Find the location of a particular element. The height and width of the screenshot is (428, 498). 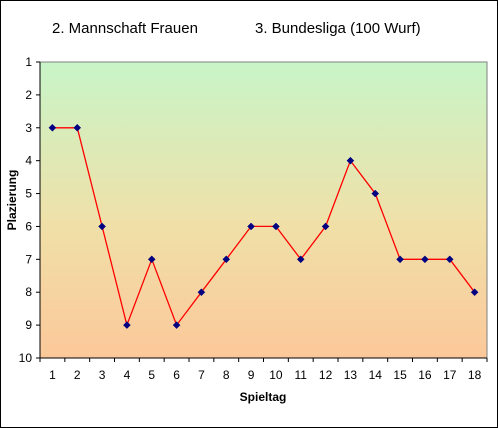

x-tick-label: 4 is located at coordinates (127, 375).